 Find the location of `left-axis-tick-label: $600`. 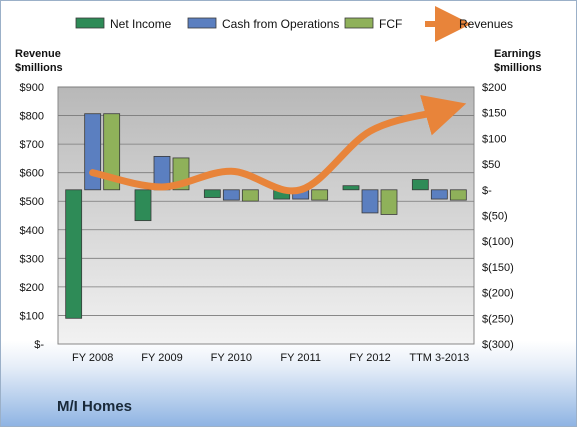

left-axis-tick-label: $600 is located at coordinates (32, 174).